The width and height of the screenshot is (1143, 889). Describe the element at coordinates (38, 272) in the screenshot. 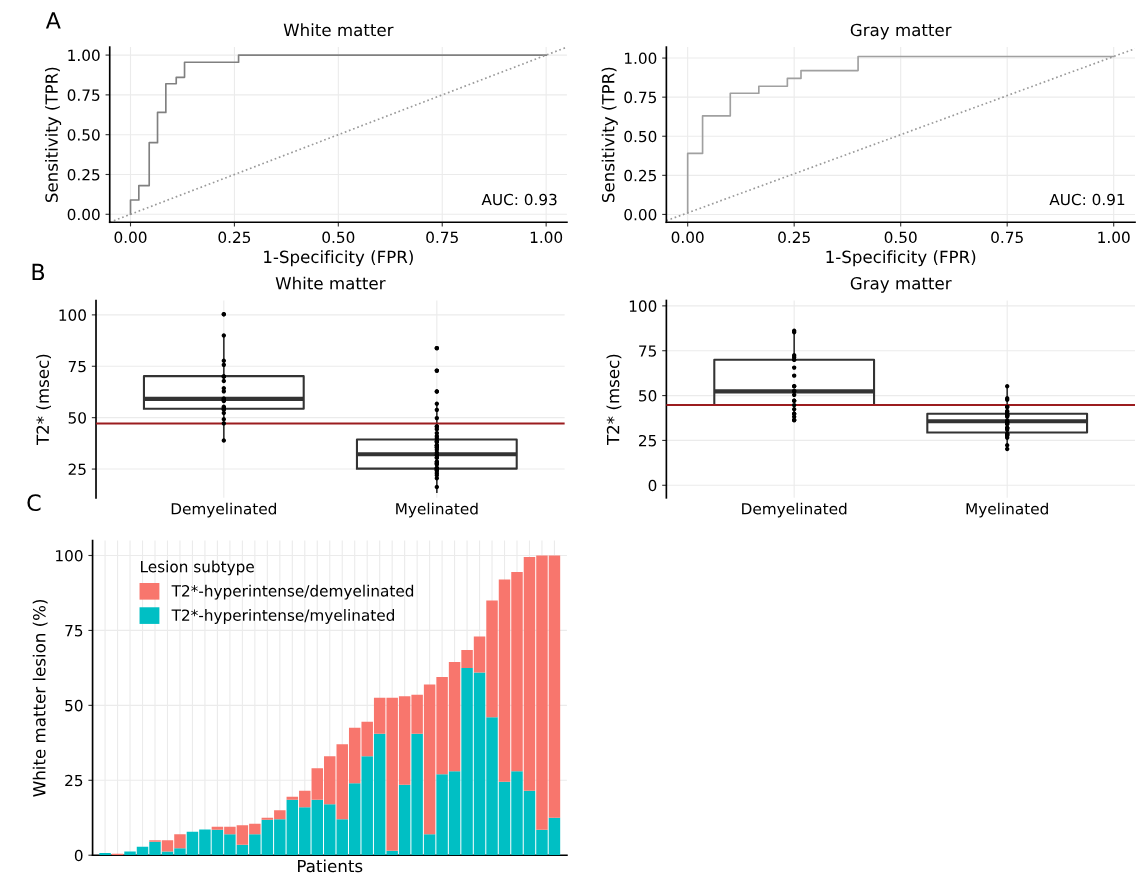

I see `text: B` at that location.